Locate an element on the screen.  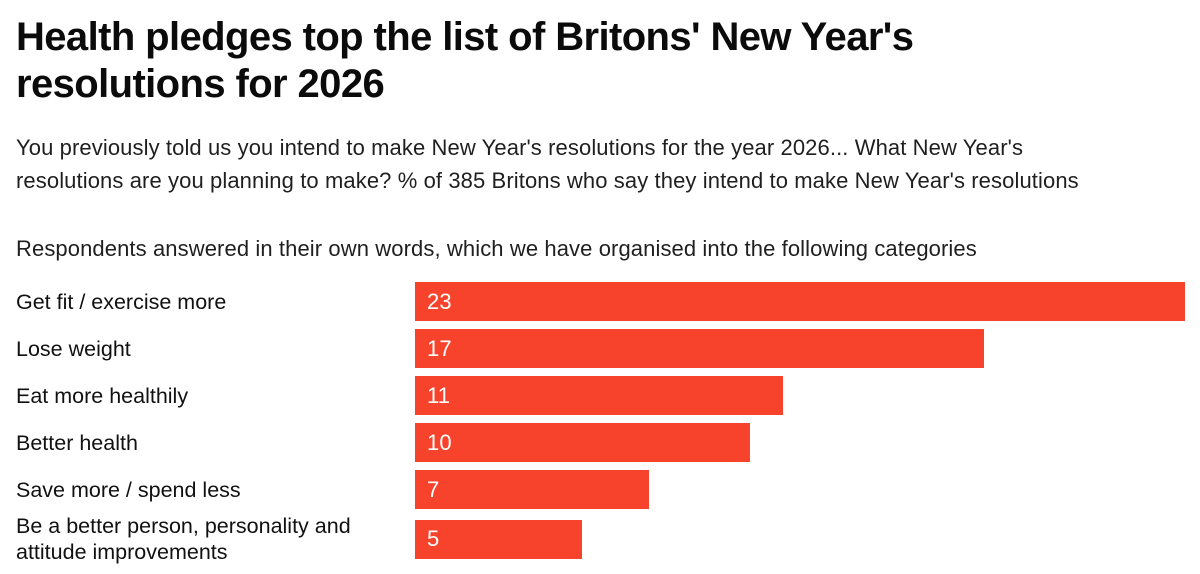
chart-row: Eat more healthily 11 is located at coordinates (600, 395).